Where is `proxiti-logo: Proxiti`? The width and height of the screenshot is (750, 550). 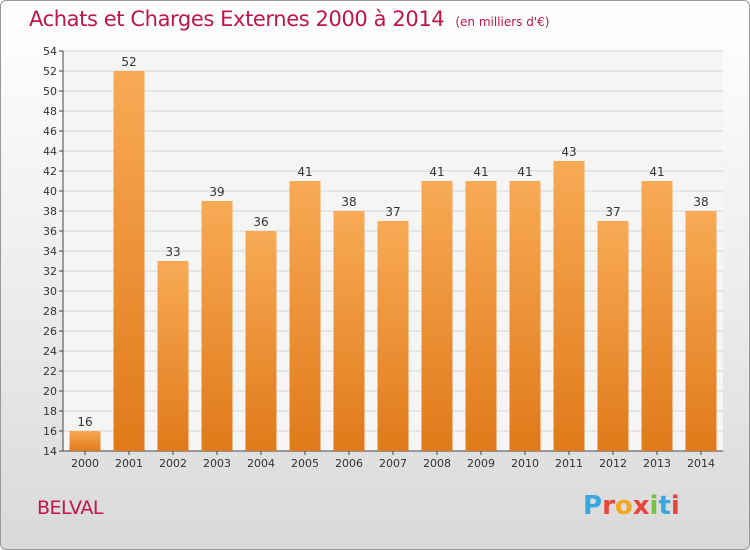 proxiti-logo: Proxiti is located at coordinates (631, 506).